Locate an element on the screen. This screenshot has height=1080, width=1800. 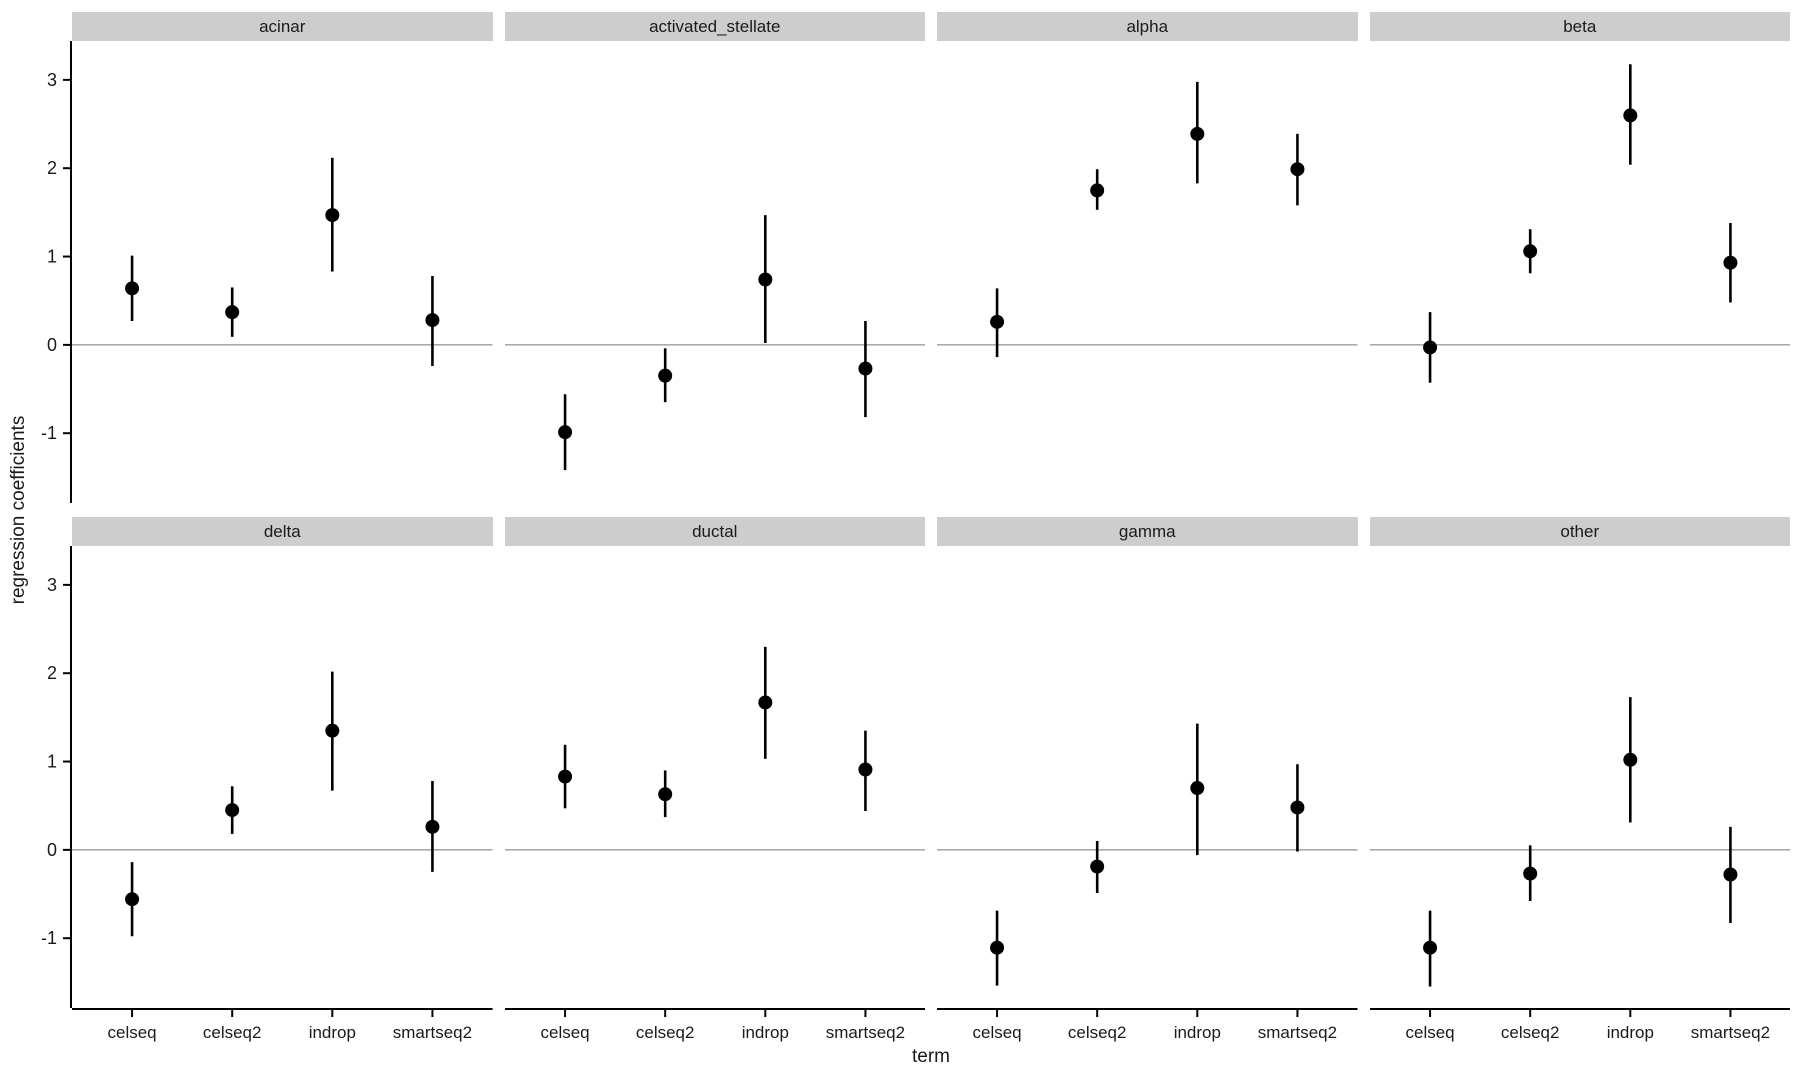
facet-title: activated_stellate is located at coordinates (715, 26).